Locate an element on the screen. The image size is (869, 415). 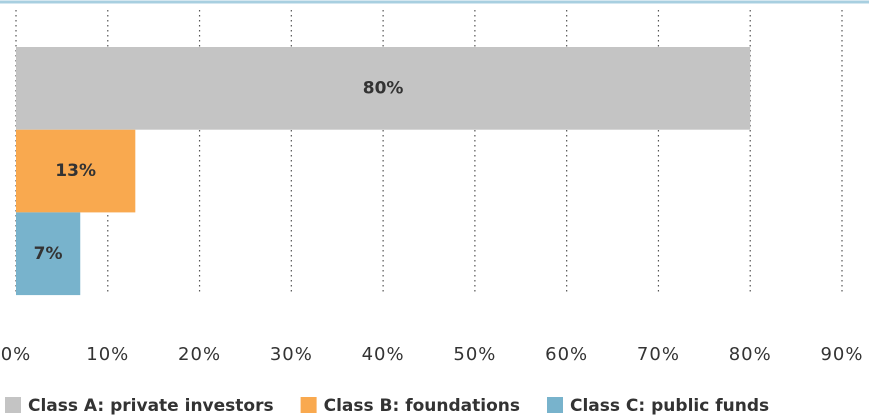
data-label: 13% is located at coordinates (75, 171).